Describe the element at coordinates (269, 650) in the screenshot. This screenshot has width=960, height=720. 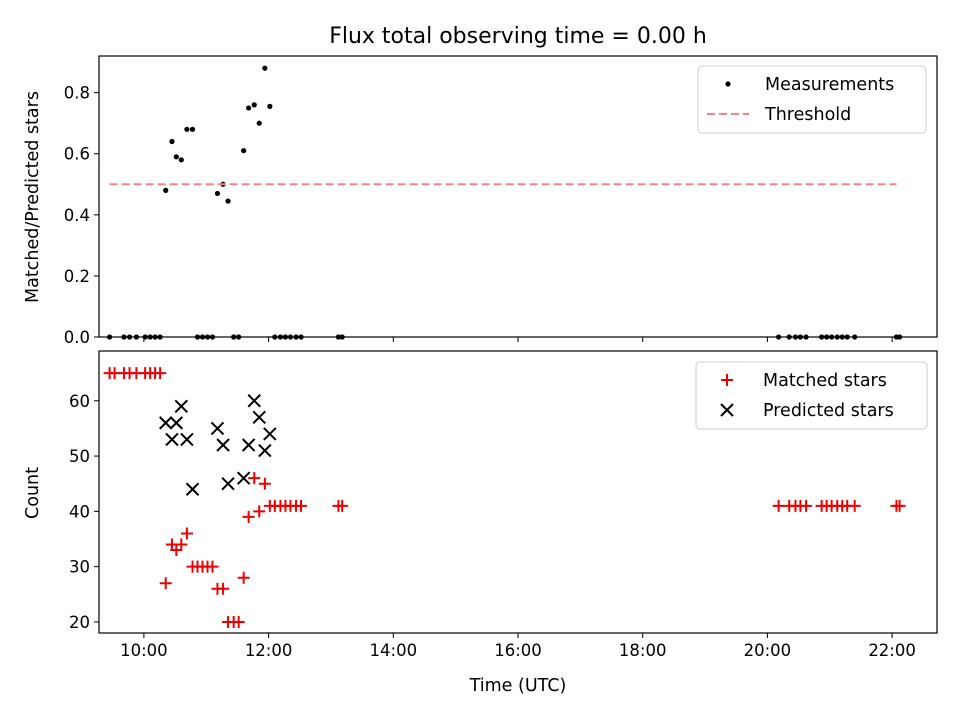
I see `bottom-x-tick-label: 12:00` at that location.